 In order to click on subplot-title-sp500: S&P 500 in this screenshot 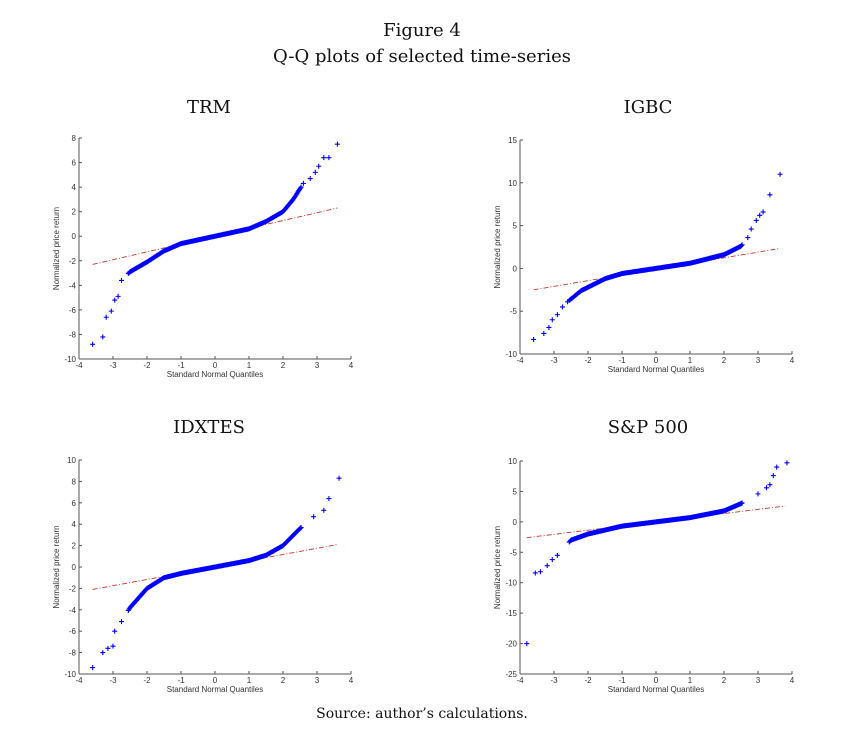, I will do `click(648, 427)`.